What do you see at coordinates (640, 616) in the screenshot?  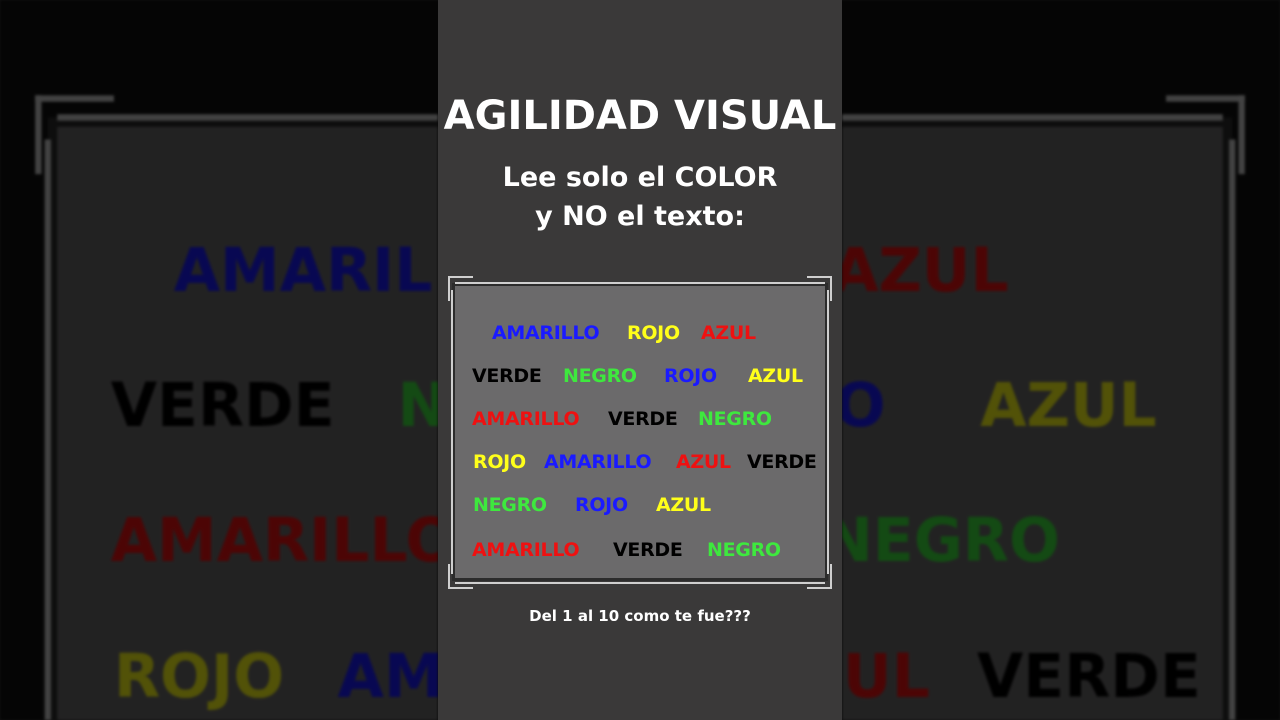 I see `footer-question: Del 1 al 10 como te fue???` at bounding box center [640, 616].